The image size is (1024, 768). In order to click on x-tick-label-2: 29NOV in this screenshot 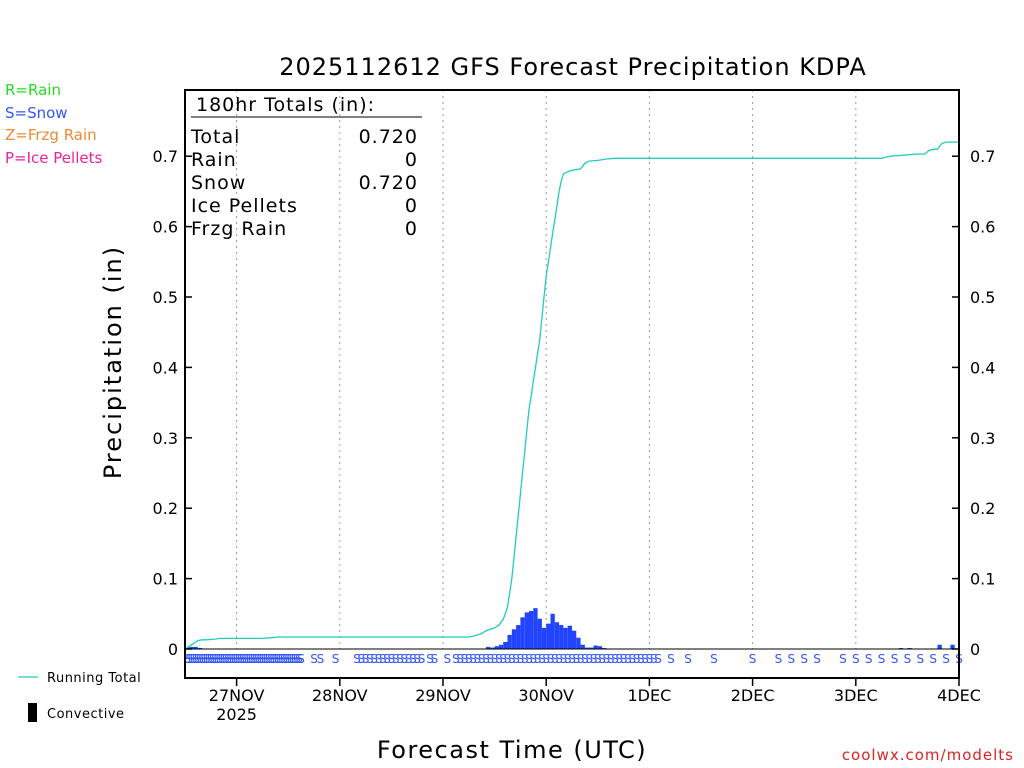, I will do `click(443, 695)`.